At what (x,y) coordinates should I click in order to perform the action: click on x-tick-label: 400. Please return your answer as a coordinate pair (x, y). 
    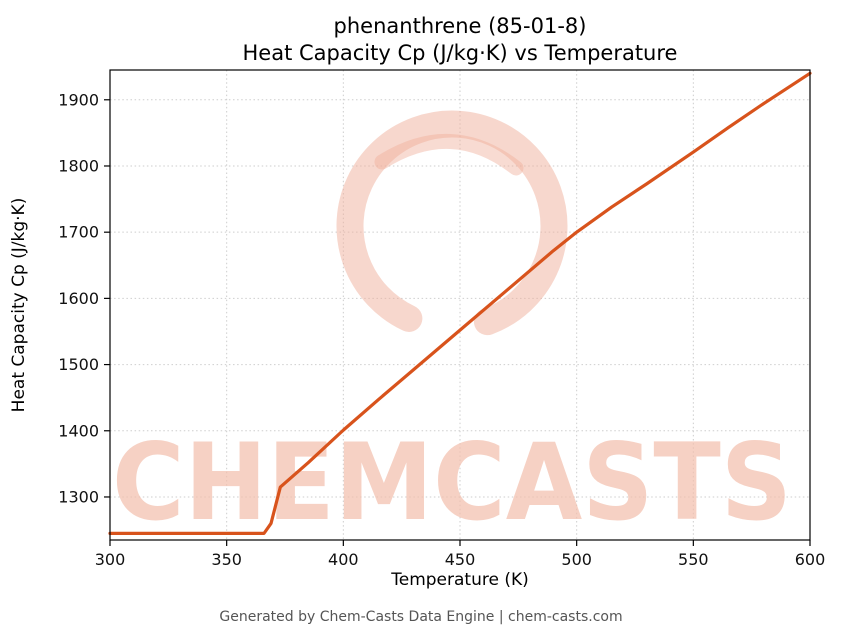
    Looking at the image, I should click on (343, 559).